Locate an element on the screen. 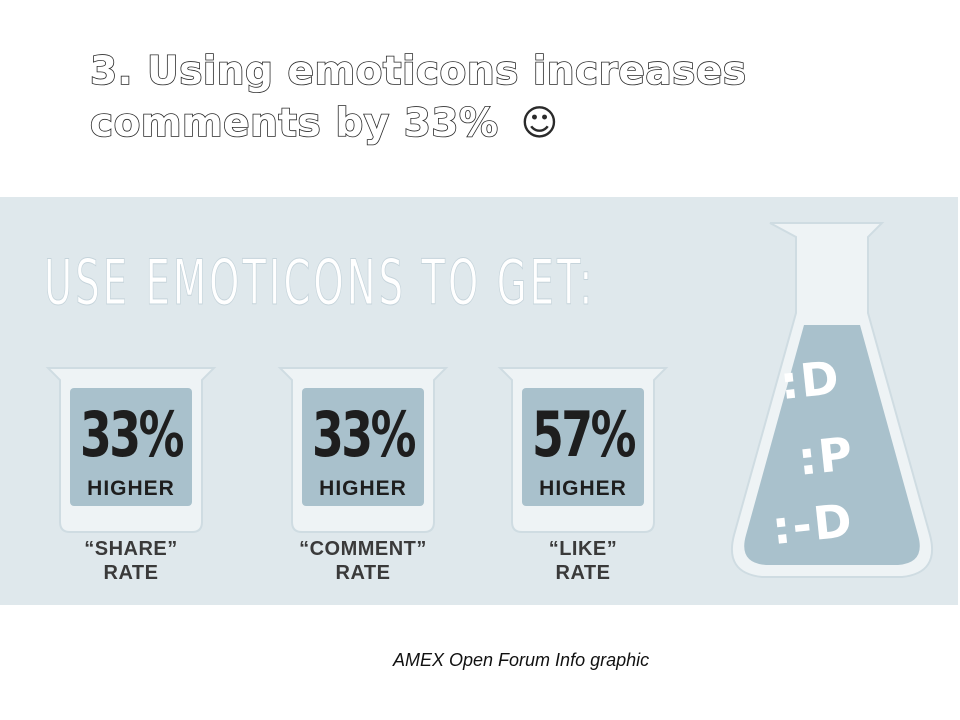  comment-rate-label-line-2: RATE is located at coordinates (363, 573).